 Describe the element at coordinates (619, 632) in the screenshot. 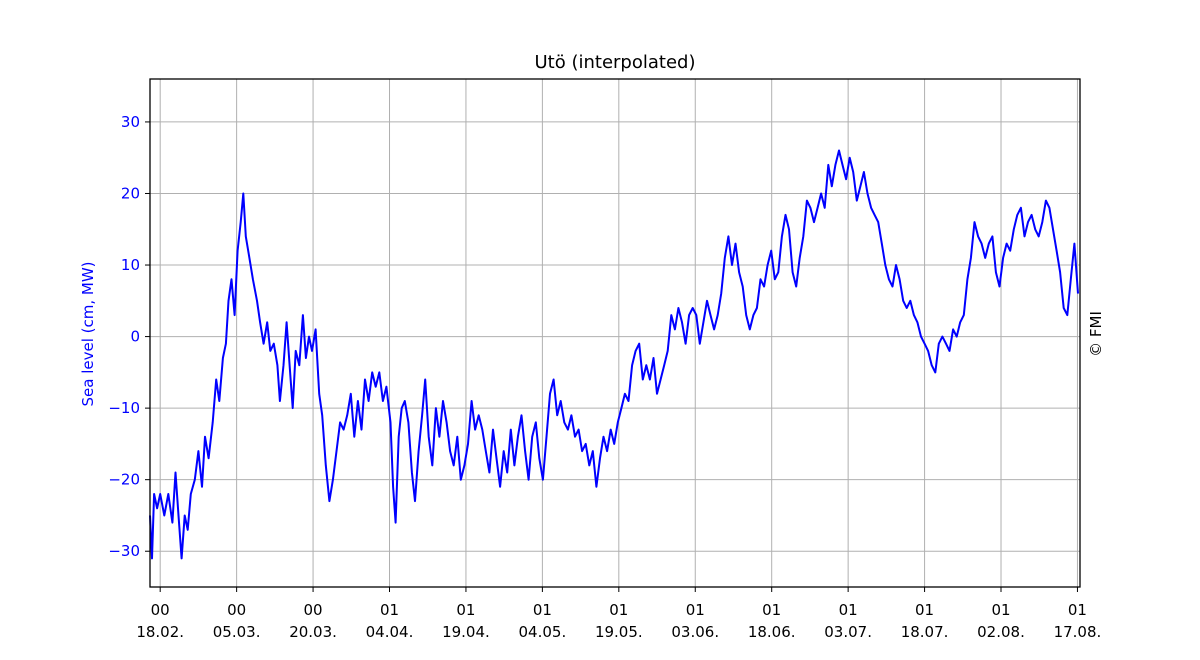

I see `x-tick-date-label: 19.05.` at that location.